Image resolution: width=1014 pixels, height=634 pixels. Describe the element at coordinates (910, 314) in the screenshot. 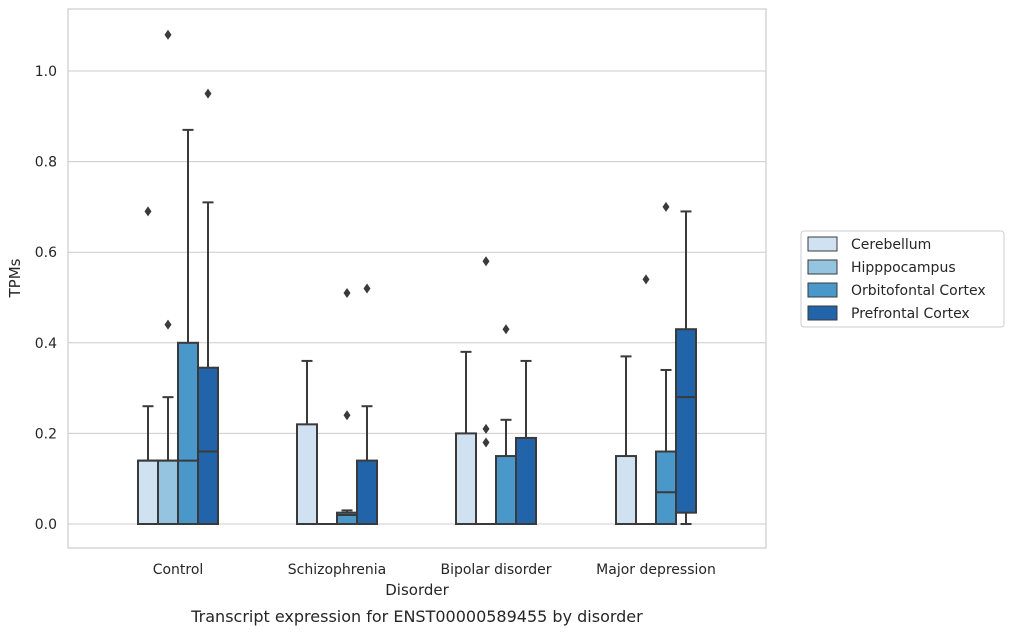

I see `legend-label: Prefrontal Cortex` at that location.